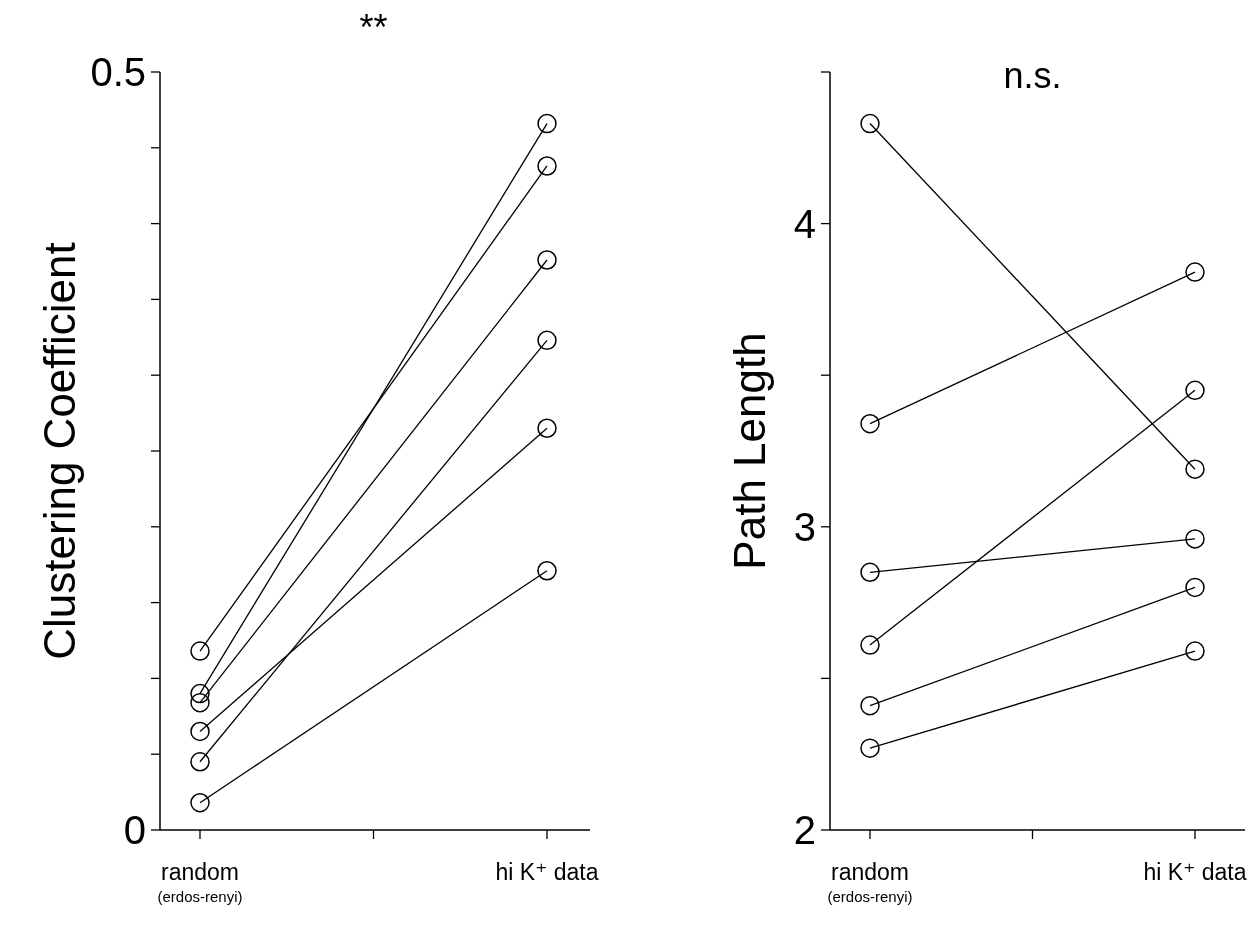 The image size is (1257, 927). I want to click on annotation: n.s., so click(1032, 75).